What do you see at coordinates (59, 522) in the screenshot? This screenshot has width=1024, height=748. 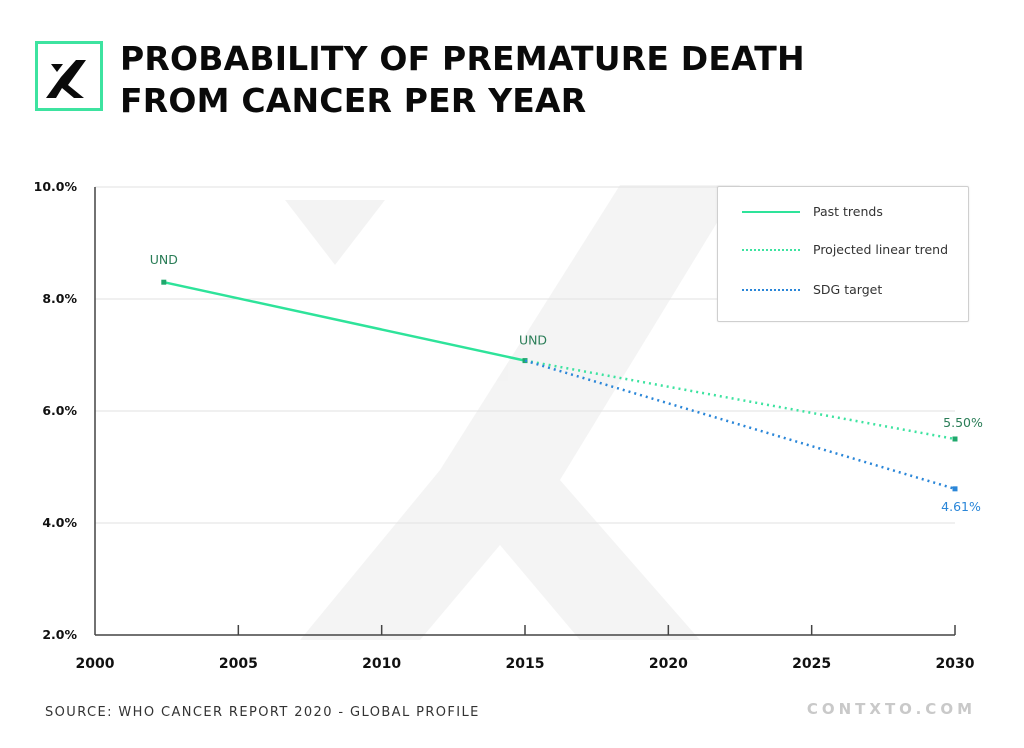 I see `y-tick-label: 4.0%` at bounding box center [59, 522].